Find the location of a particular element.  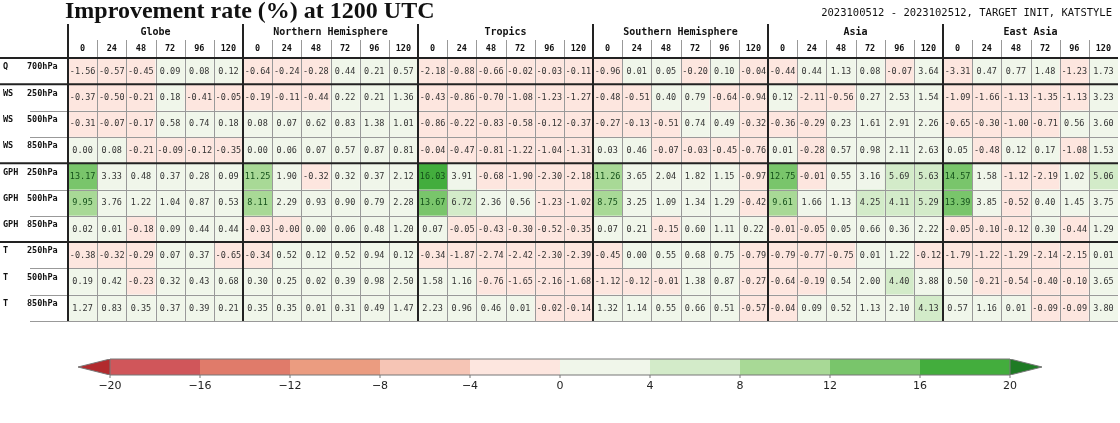

data-label: -0.70 is located at coordinates (491, 97).